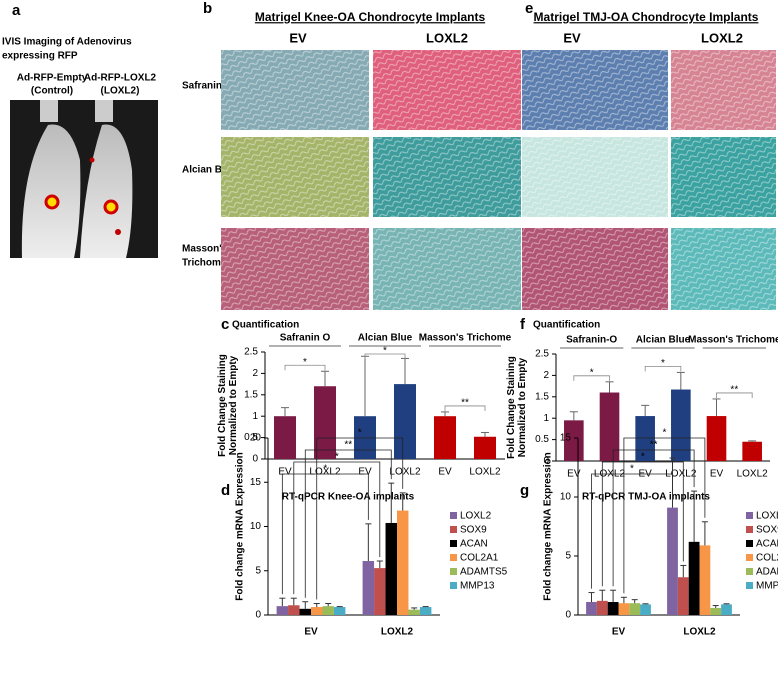 The image size is (778, 689). Describe the element at coordinates (474, 544) in the screenshot. I see `legend-label: ACAN` at that location.